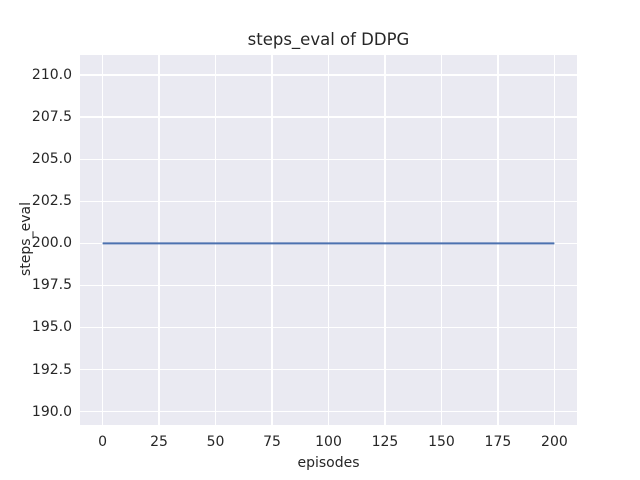 The image size is (640, 480). What do you see at coordinates (441, 442) in the screenshot?
I see `x-tick-label: 150` at bounding box center [441, 442].